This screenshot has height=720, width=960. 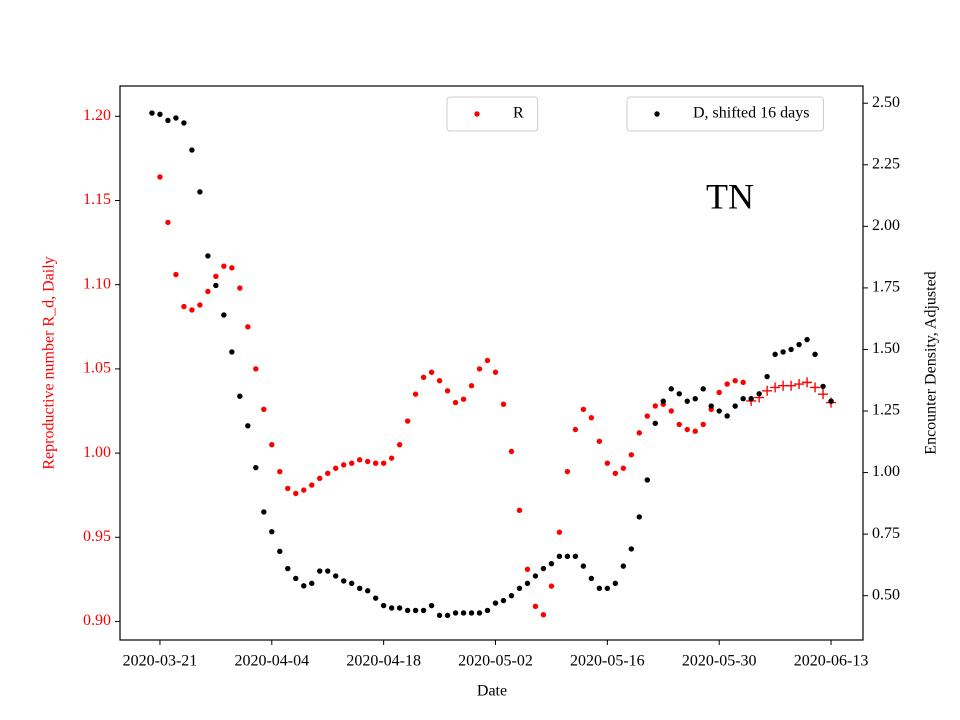 I want to click on y-tick-label: 0.95, so click(x=97, y=536).